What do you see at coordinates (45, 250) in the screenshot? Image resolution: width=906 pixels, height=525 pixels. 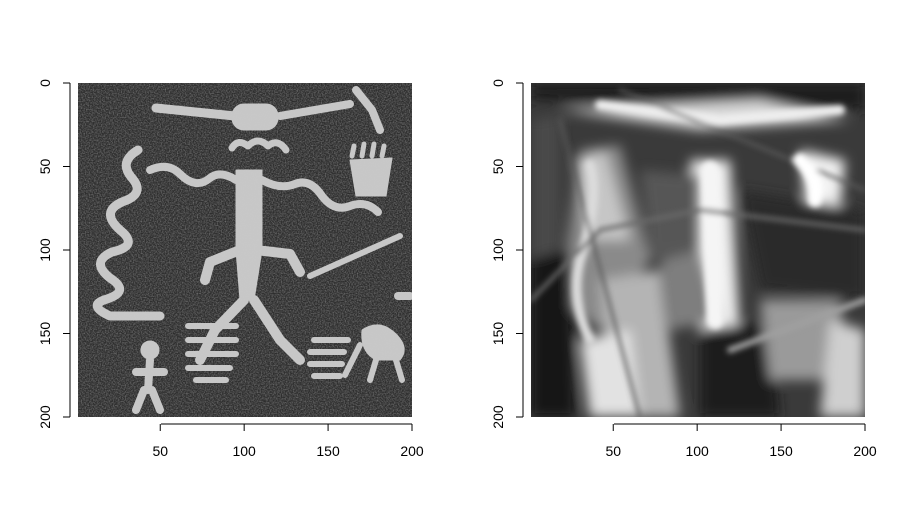 I see `left-y-tick-label: 100` at bounding box center [45, 250].